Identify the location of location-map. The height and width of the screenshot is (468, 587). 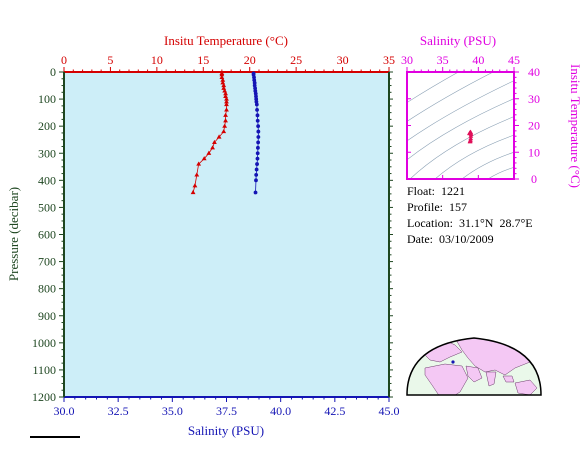
(474, 366).